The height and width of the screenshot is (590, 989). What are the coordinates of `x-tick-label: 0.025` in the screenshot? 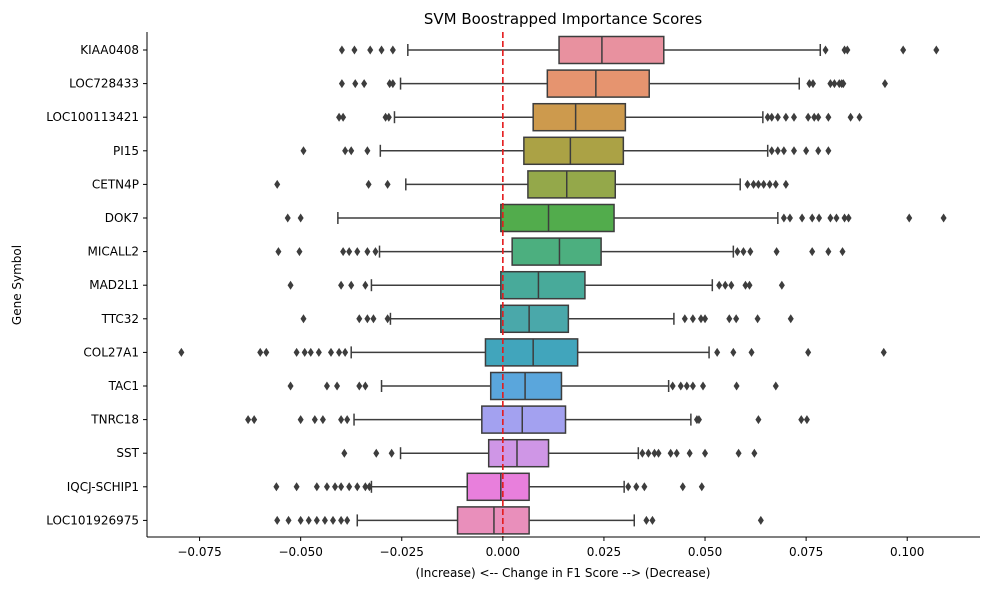 It's located at (604, 552).